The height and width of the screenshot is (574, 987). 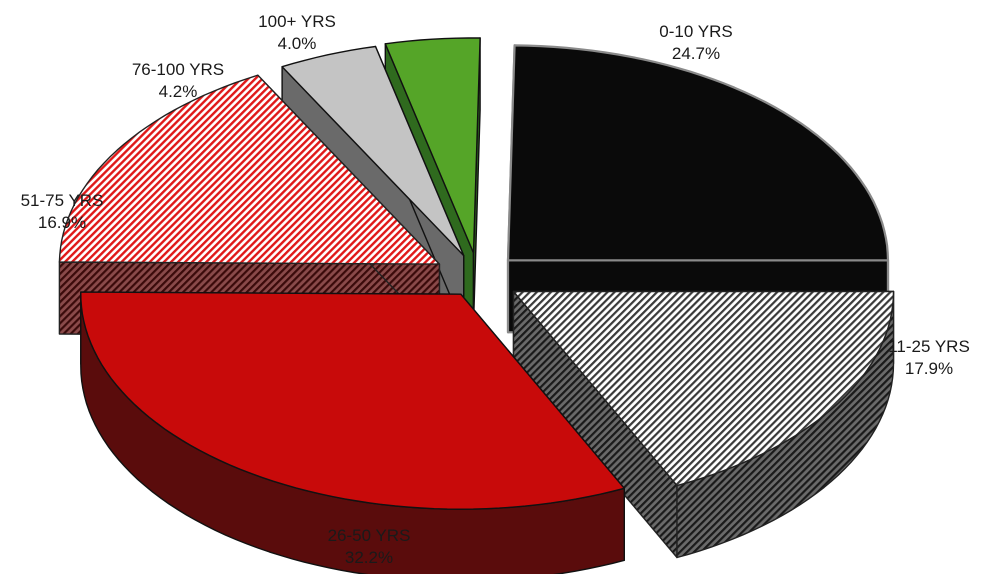 What do you see at coordinates (929, 358) in the screenshot?
I see `slice-label-11-25: 11-25 YRS 17.9%` at bounding box center [929, 358].